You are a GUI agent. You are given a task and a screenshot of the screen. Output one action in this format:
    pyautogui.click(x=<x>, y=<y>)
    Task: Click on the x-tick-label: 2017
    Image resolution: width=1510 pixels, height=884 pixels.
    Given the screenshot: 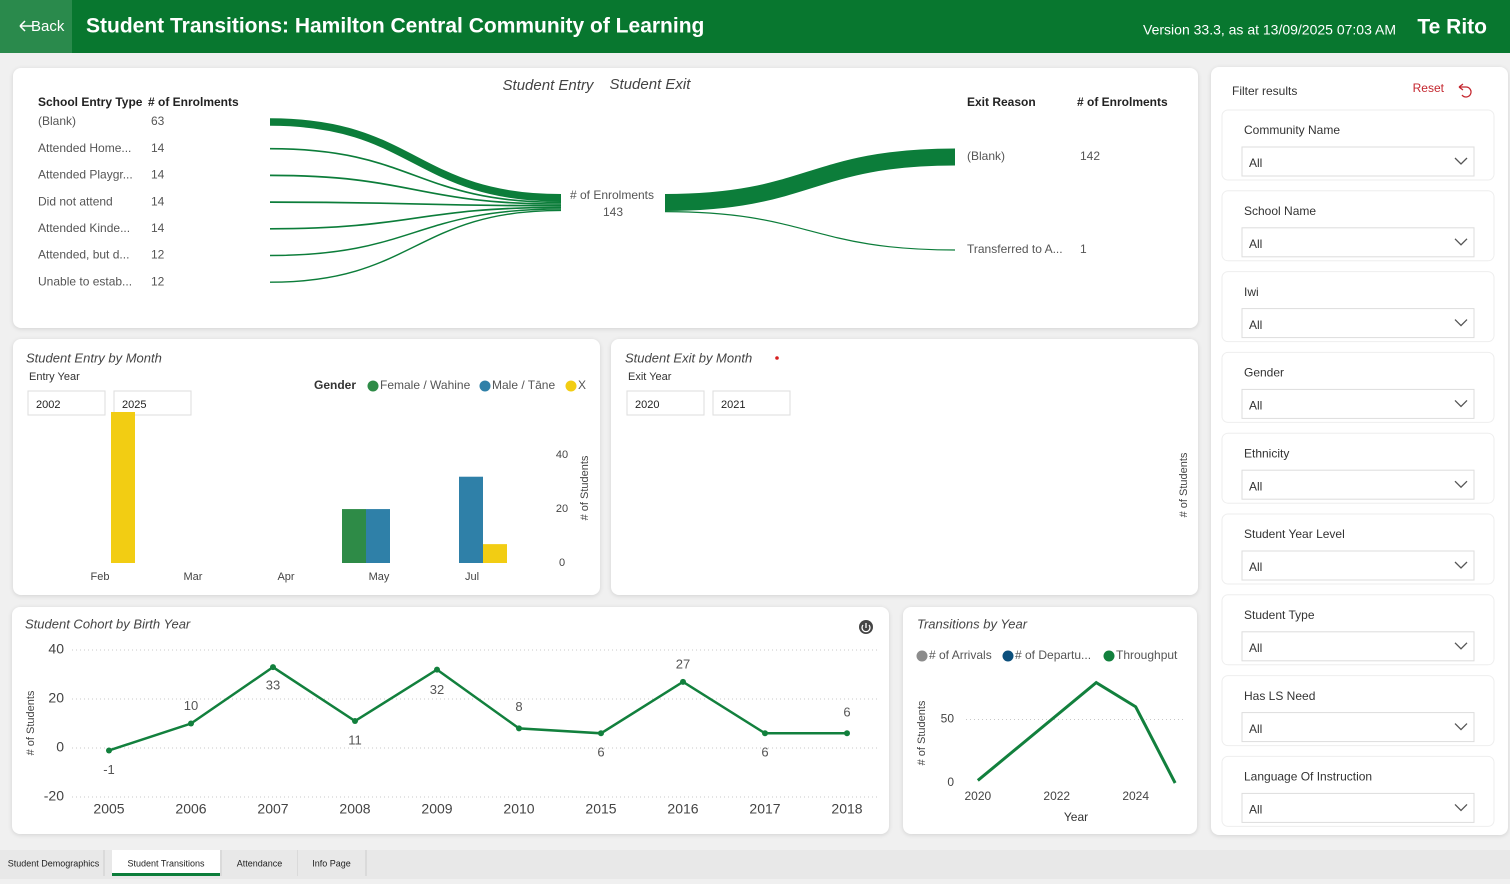 What is the action you would take?
    pyautogui.click(x=764, y=809)
    